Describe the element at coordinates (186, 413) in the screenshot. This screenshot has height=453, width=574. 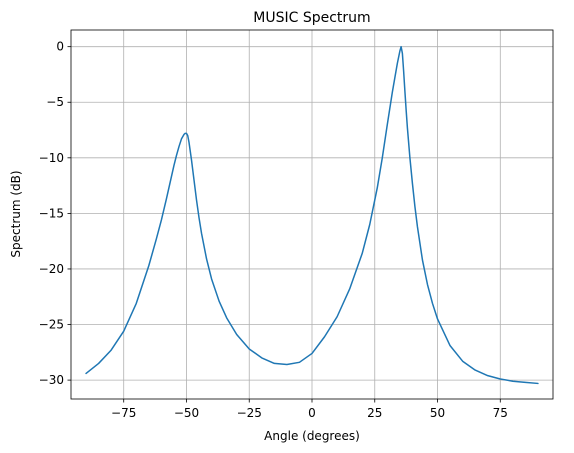
I see `x-tick-label: −50` at that location.